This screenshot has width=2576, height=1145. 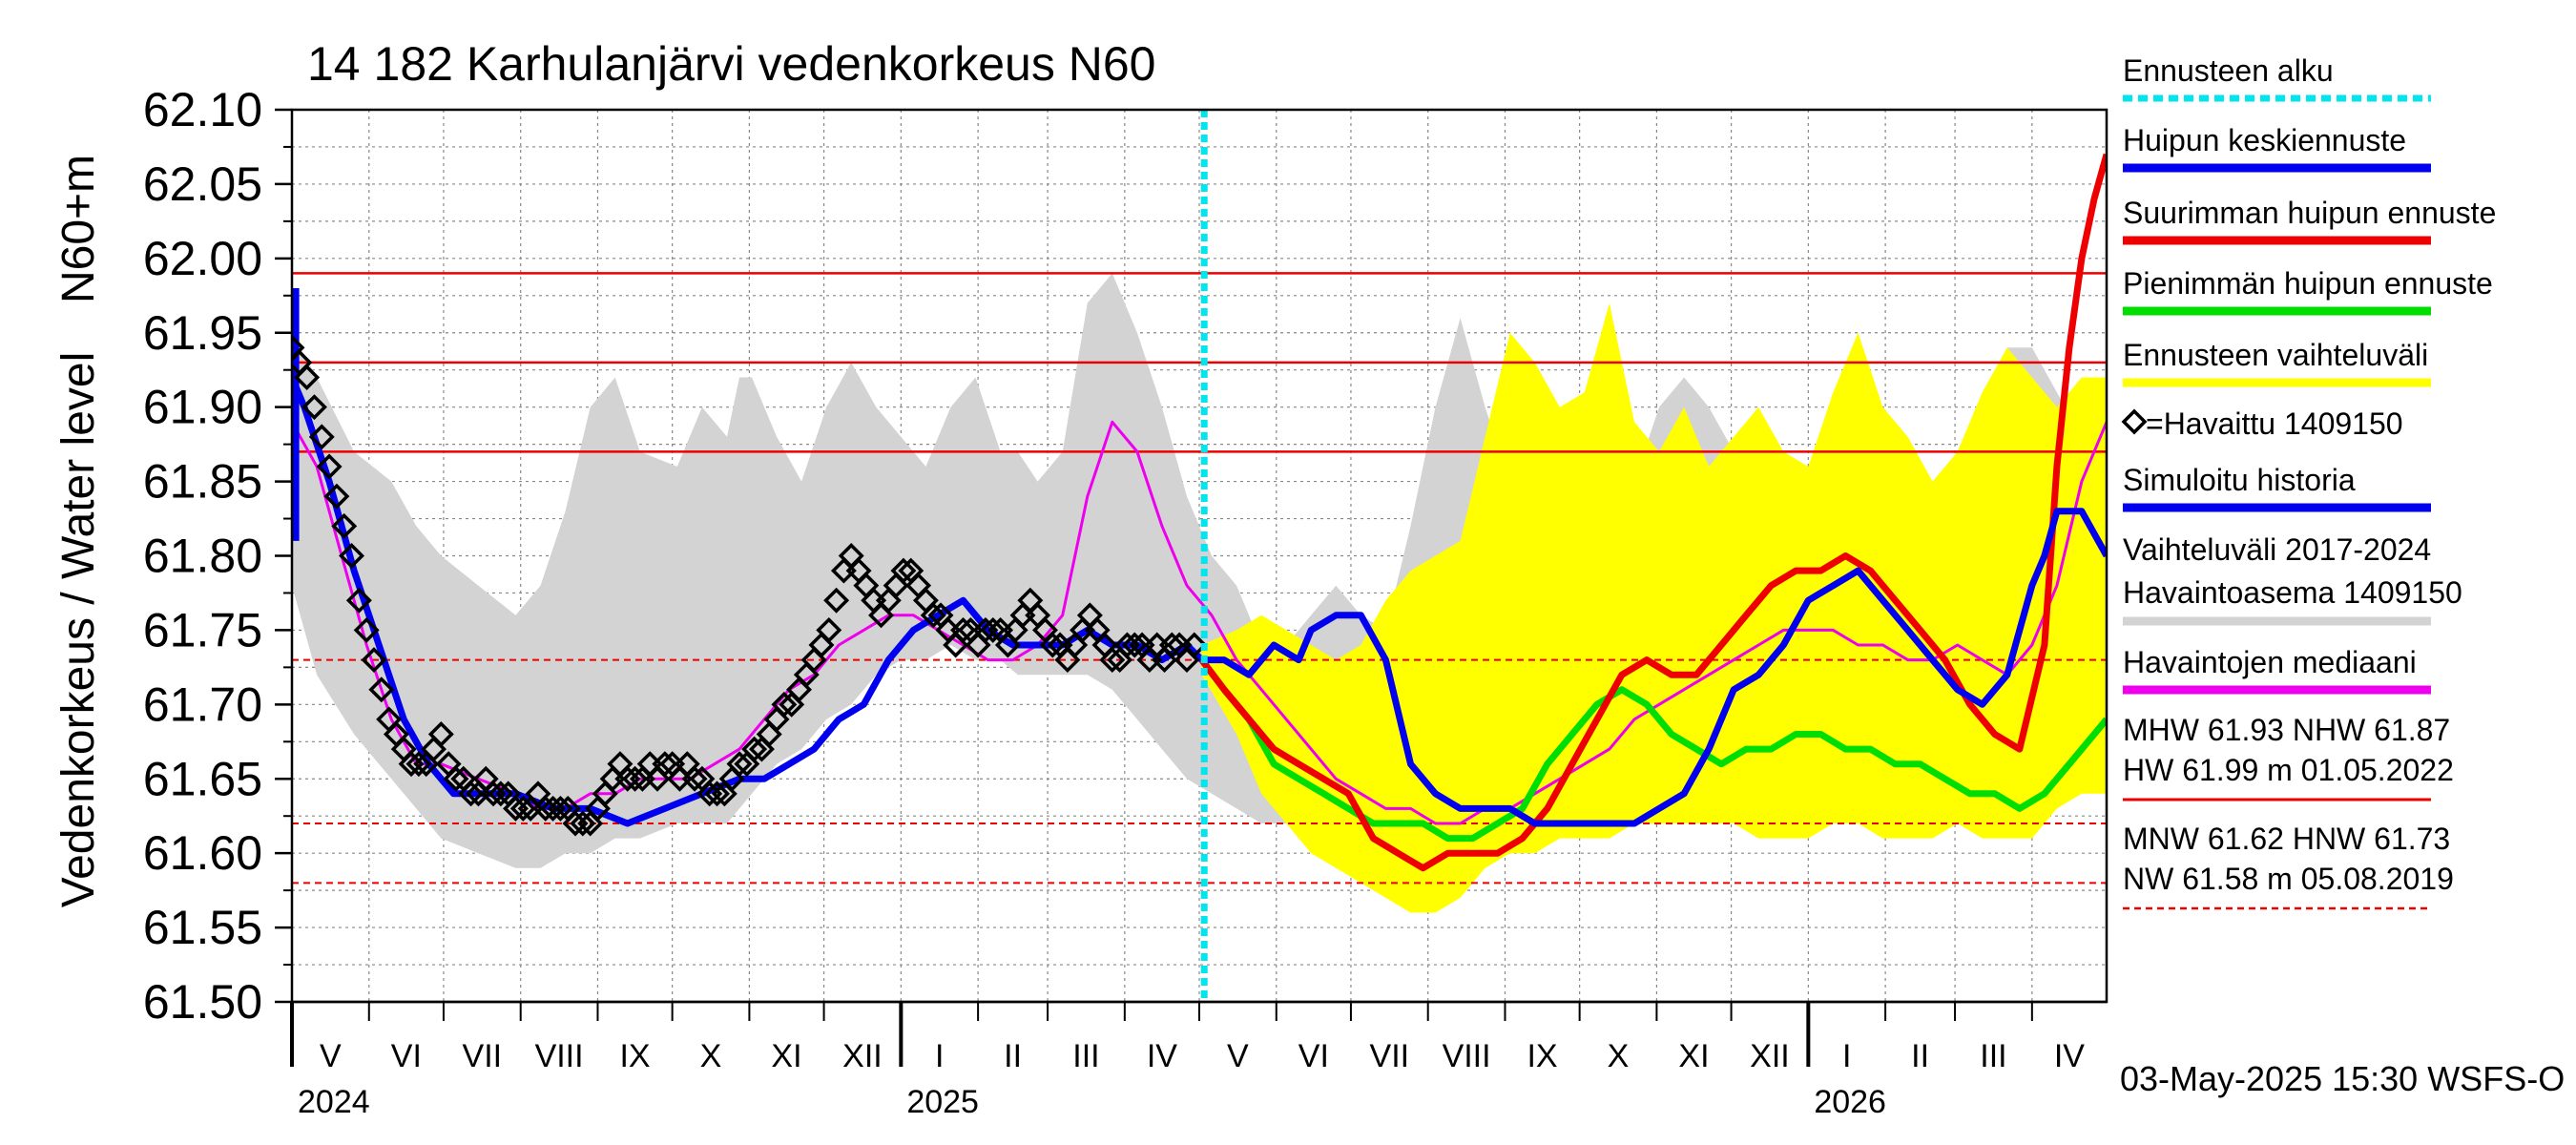 What do you see at coordinates (202, 778) in the screenshot?
I see `y-tick-label: 61.65` at bounding box center [202, 778].